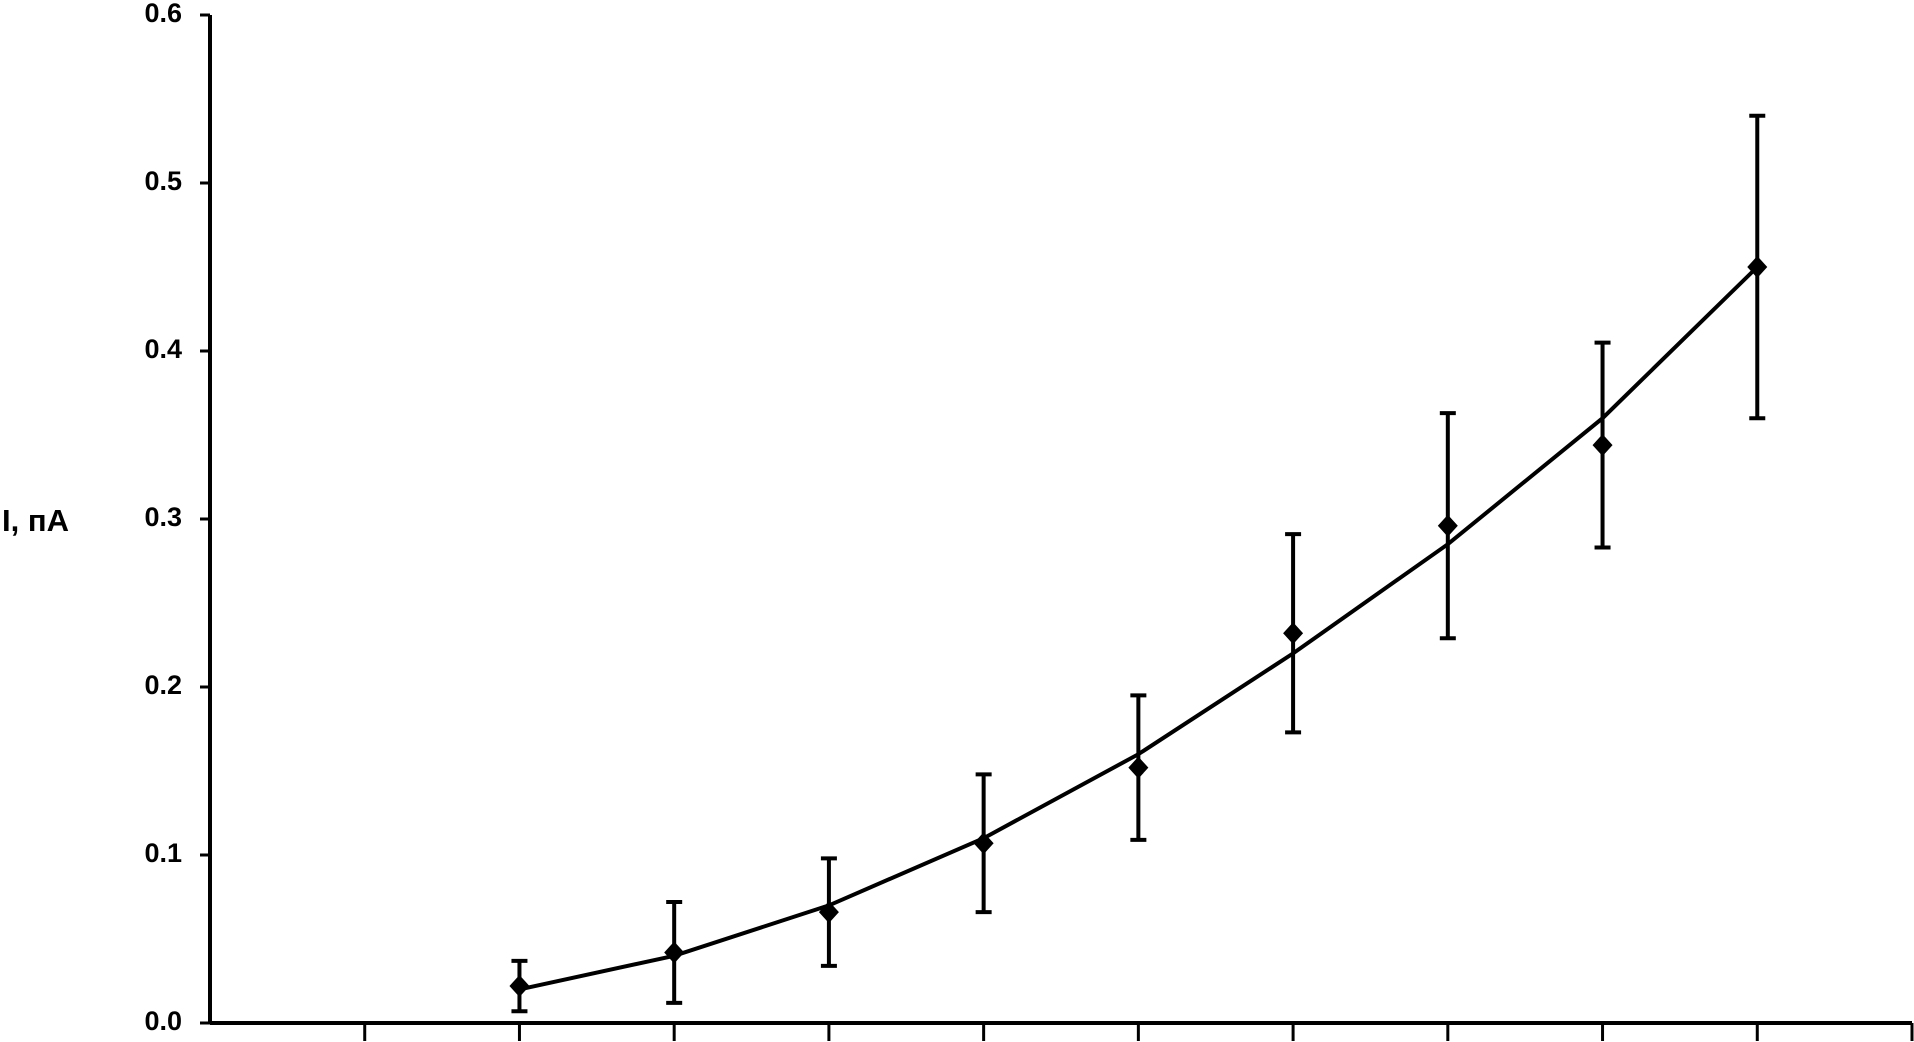  Describe the element at coordinates (163, 14) in the screenshot. I see `y-tick-label: 0.6` at that location.